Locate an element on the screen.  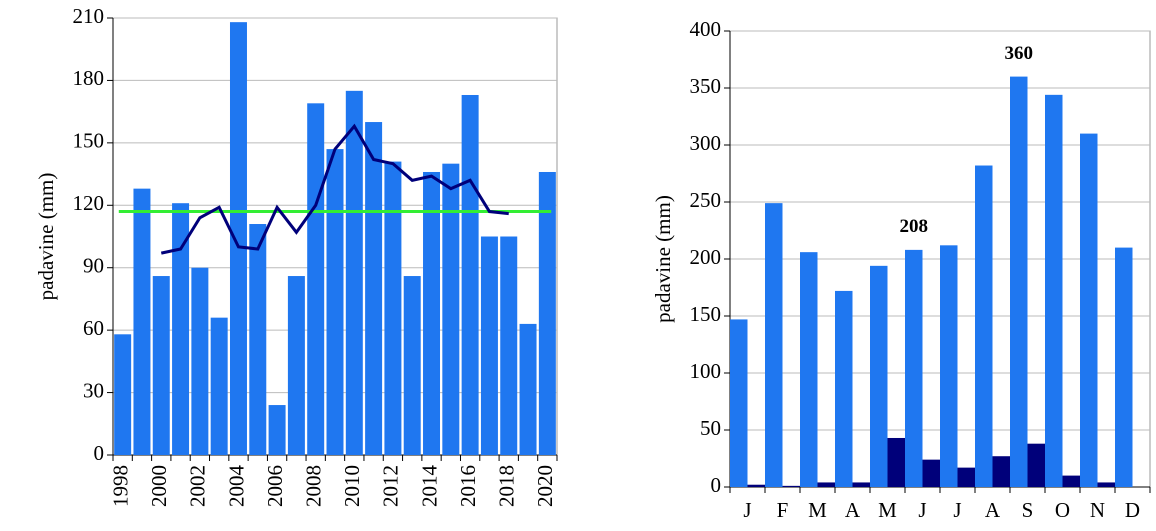
y-tick-label: 180 is located at coordinates (89, 78).